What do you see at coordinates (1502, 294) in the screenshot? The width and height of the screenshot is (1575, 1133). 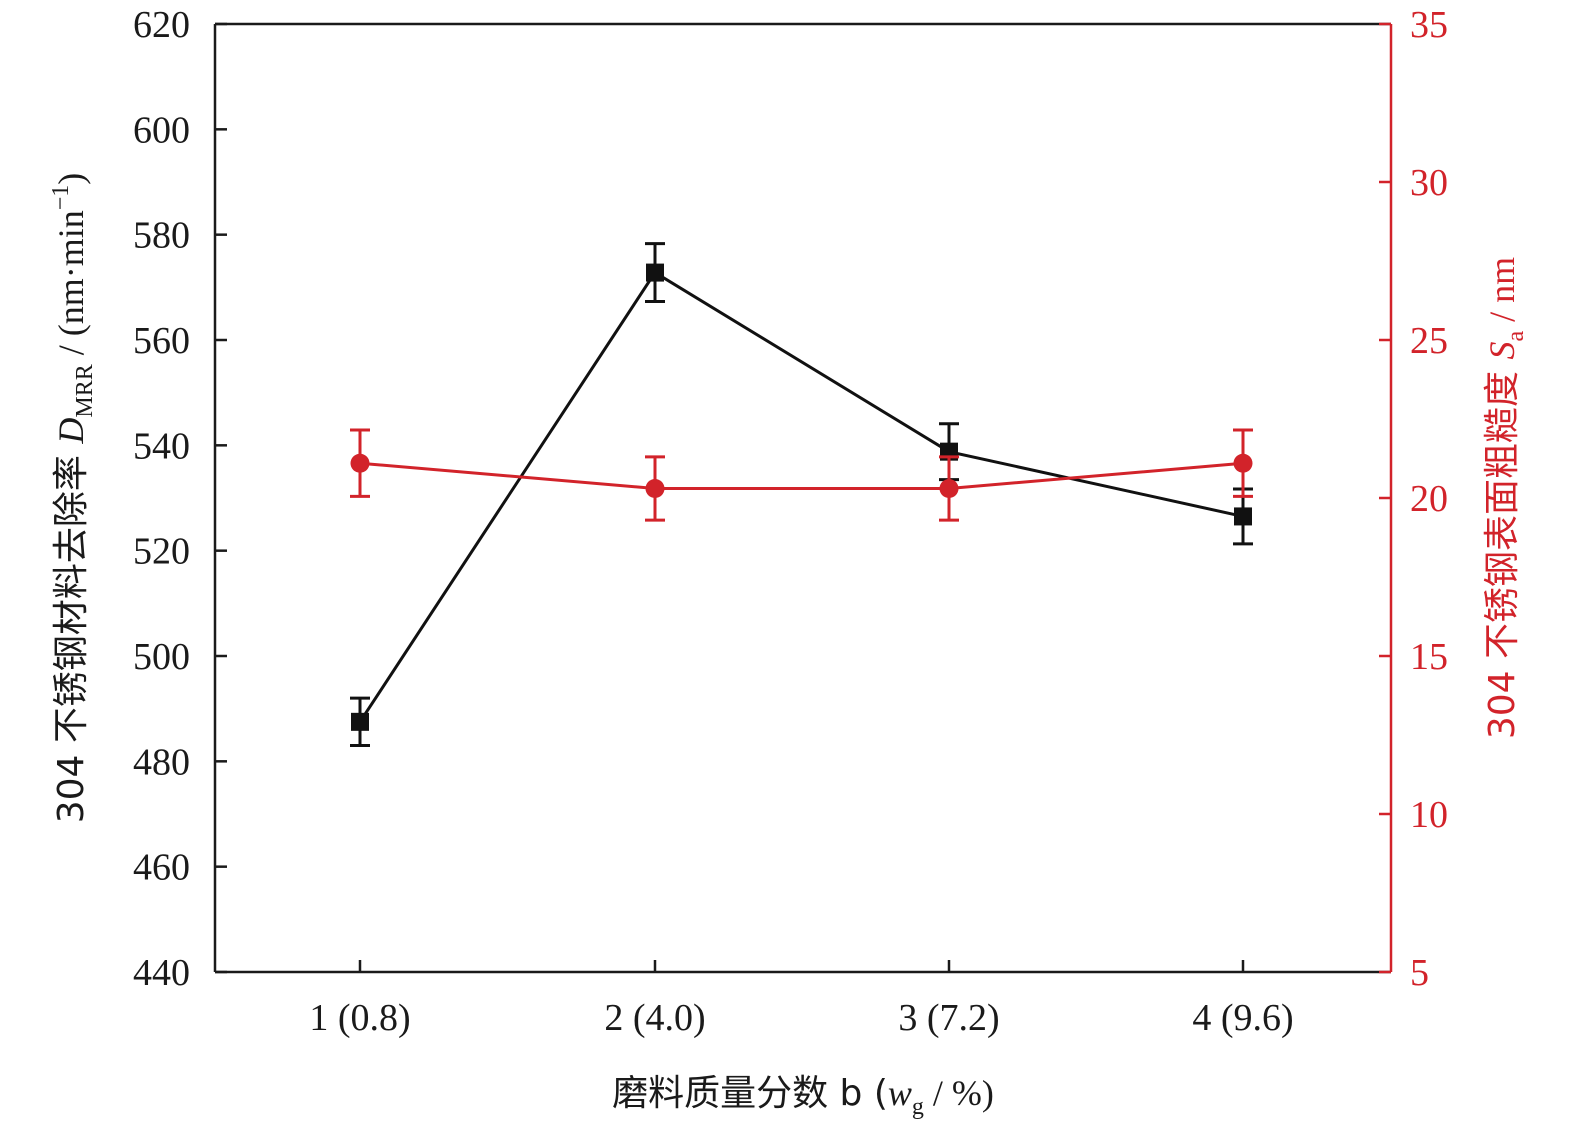 I see `right-y-axis-title-tail: / nm` at bounding box center [1502, 294].